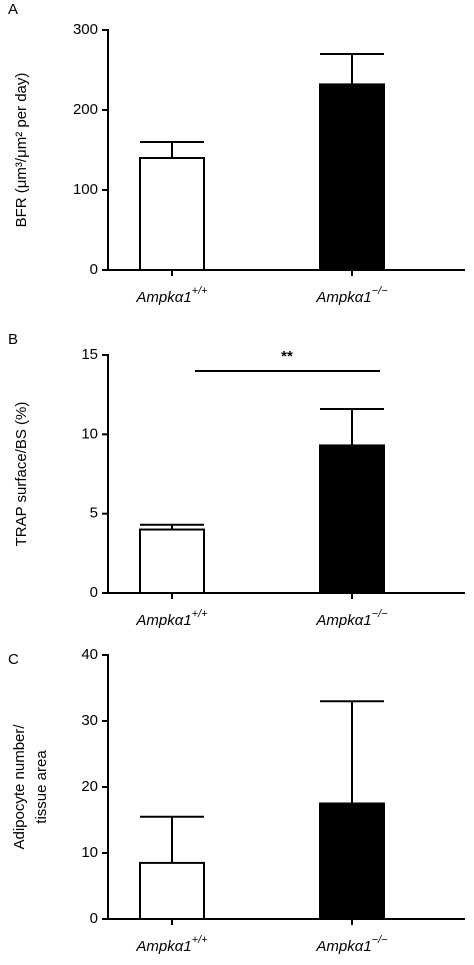  What do you see at coordinates (85, 29) in the screenshot?
I see `y-tick-label: 300` at bounding box center [85, 29].